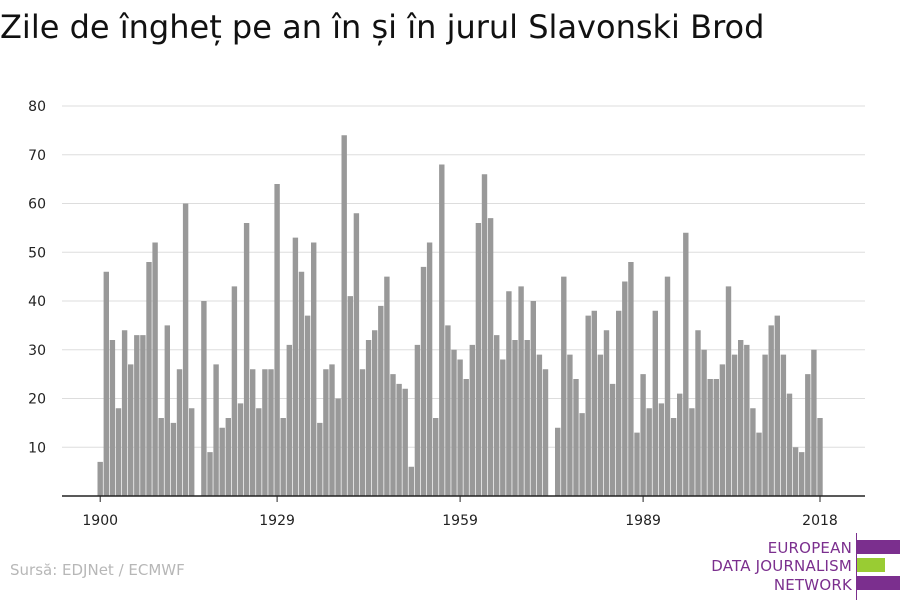 The width and height of the screenshot is (900, 600). What do you see at coordinates (106, 383) in the screenshot?
I see `bar-1901` at bounding box center [106, 383].